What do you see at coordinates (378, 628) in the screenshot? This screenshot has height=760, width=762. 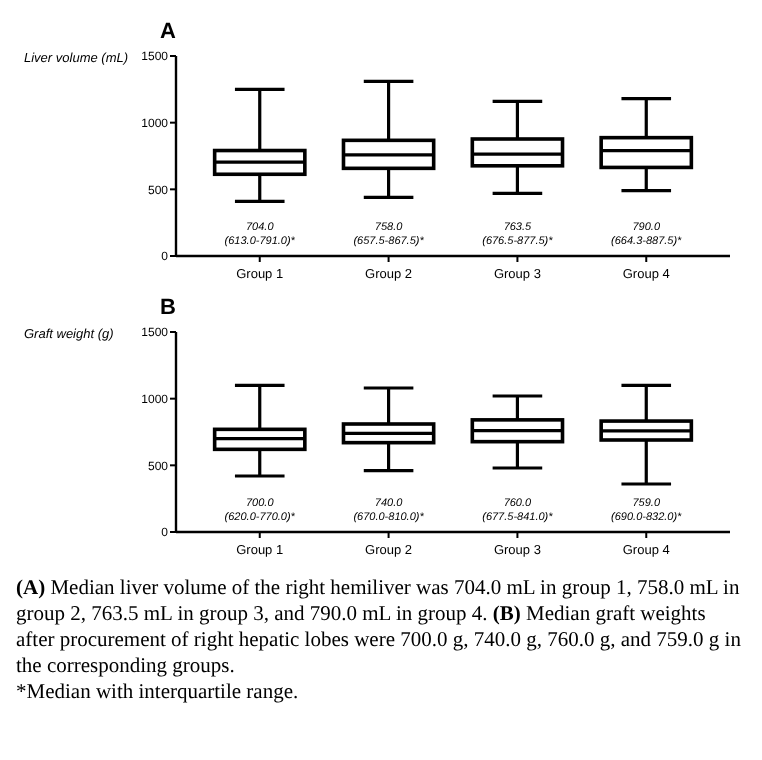 I see `text: (A) Median liver volume of the right hemiliver was 704.0 mL in group 1, 758.0 mL in group 2, 763.5 mL in group 3, and 790.0 mL in group 4. (B) Median graft weights after procurement of right hepatic lobes were 700.0 g, 740.0 g, 760.0 g, and 759.0 g in the corresponding groups.` at bounding box center [378, 628].